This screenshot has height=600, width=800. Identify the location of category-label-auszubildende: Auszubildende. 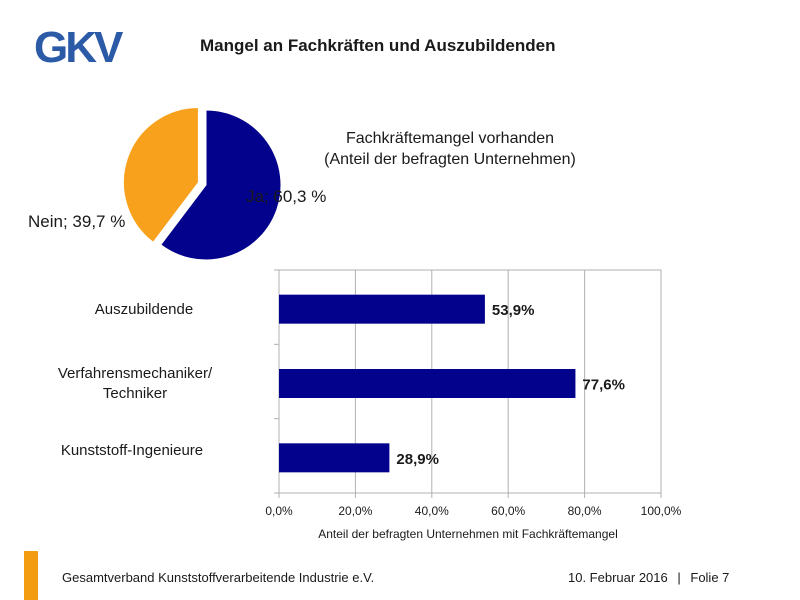
(144, 310).